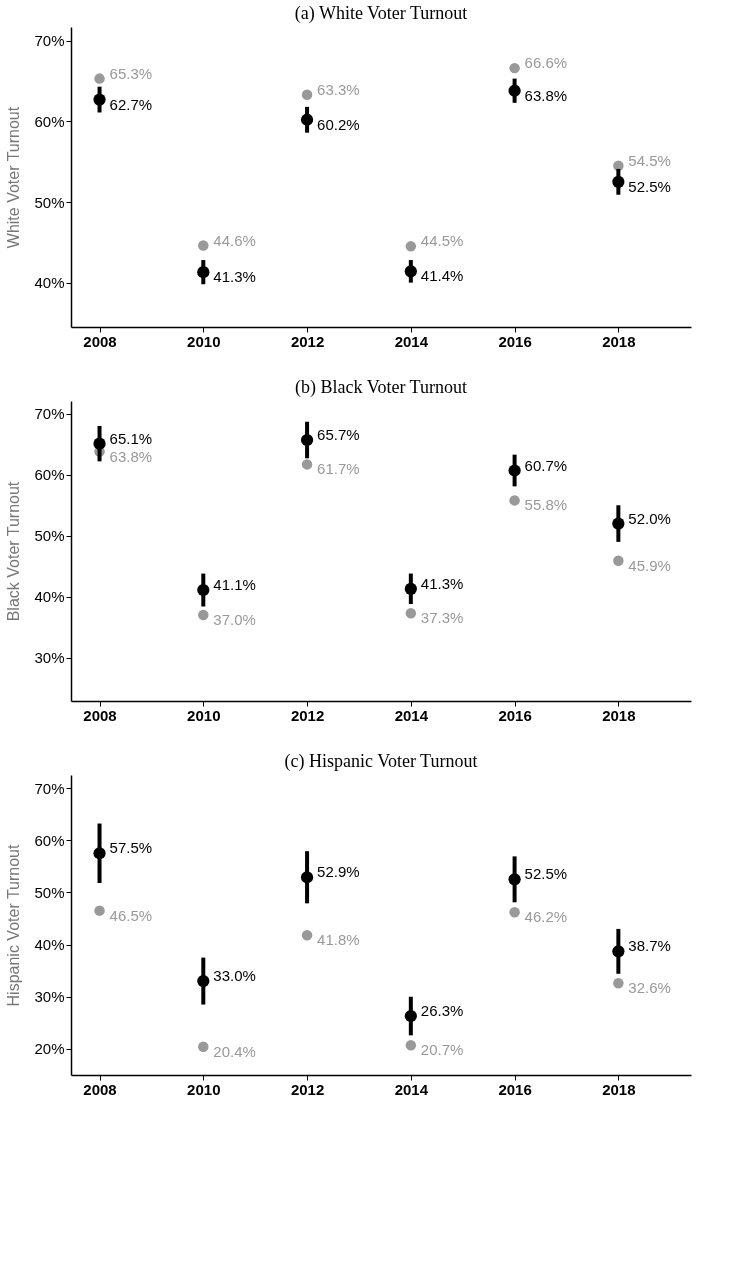 Image resolution: width=733 pixels, height=1281 pixels. Describe the element at coordinates (546, 465) in the screenshot. I see `data-label: 60.7%` at that location.